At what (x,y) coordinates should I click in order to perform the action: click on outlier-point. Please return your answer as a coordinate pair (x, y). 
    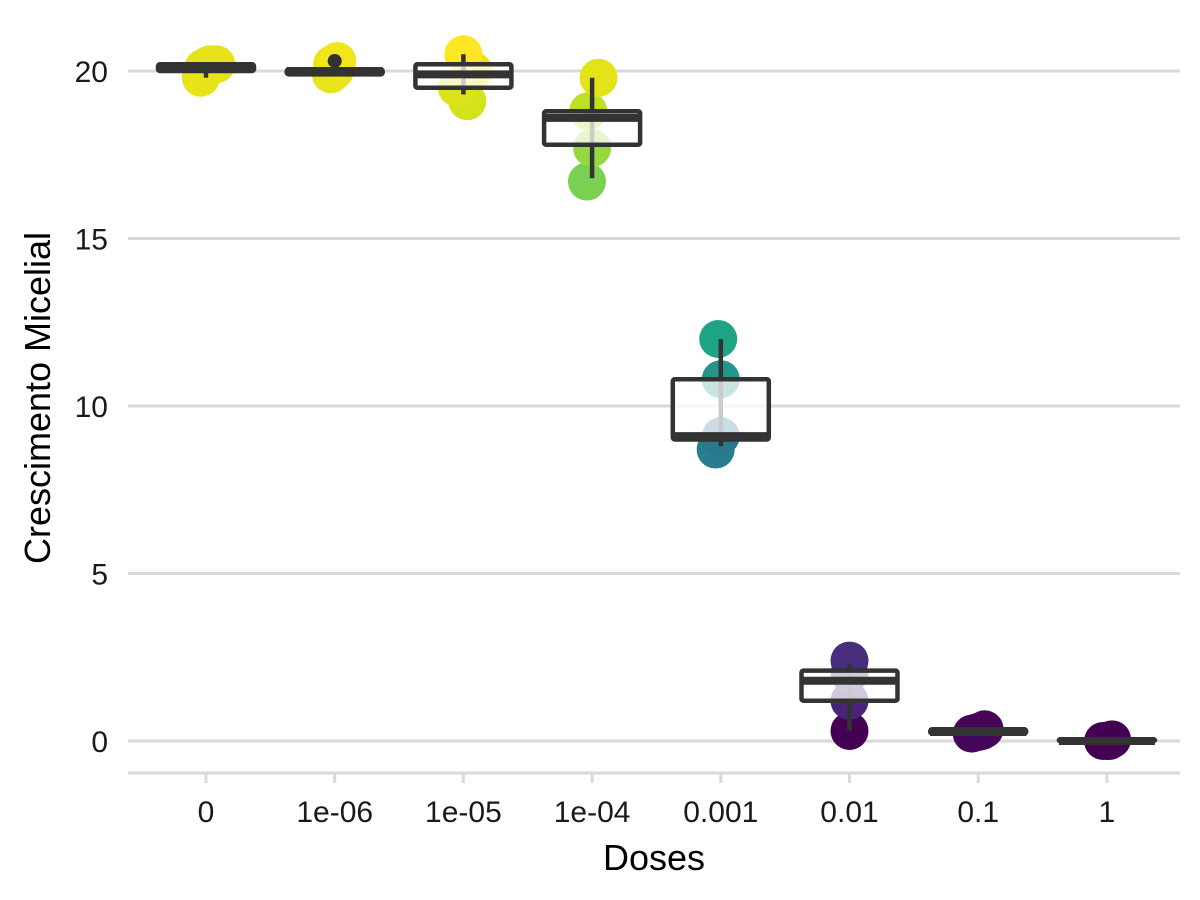
    Looking at the image, I should click on (334, 60).